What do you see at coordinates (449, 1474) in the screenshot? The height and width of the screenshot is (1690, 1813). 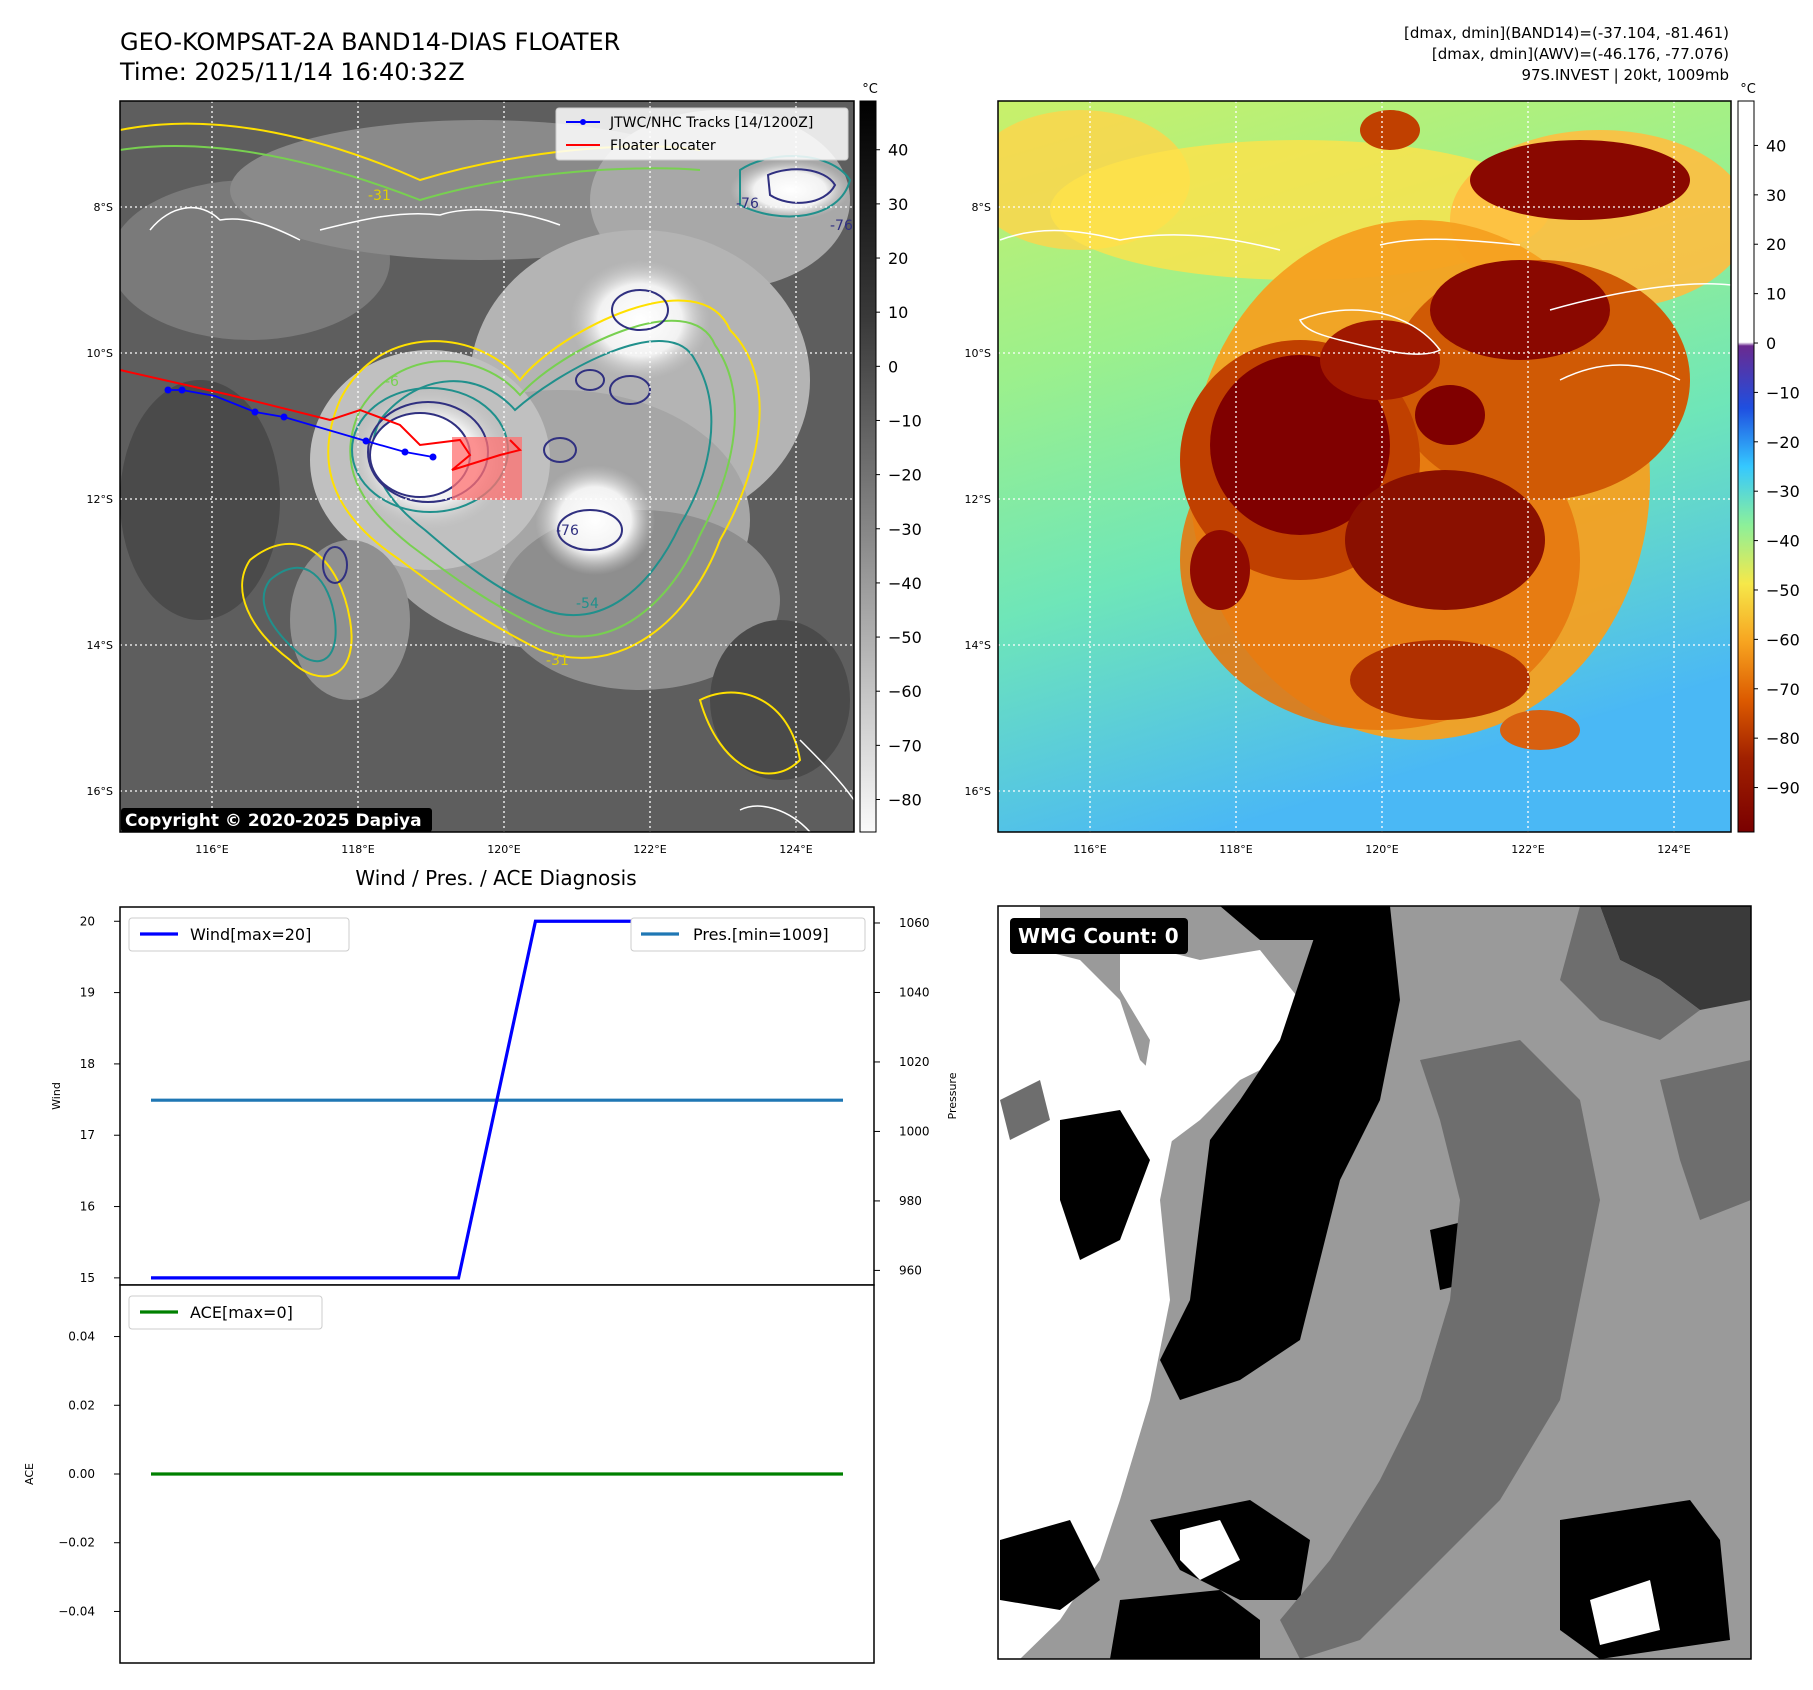 I see `ace-chart: 0.04 0.02 0.00 −0.02 −0.04 ACE ACE[max=0]` at bounding box center [449, 1474].